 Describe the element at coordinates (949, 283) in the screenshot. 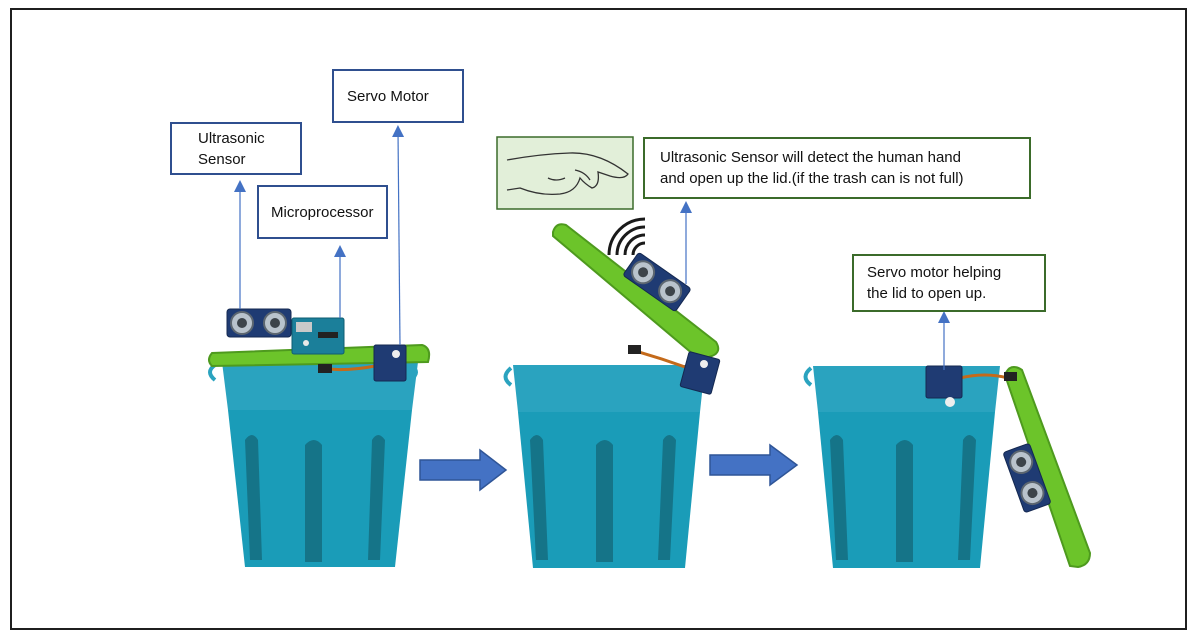

I see `label-servo-note: Servo motor helping the lid to open up.` at that location.